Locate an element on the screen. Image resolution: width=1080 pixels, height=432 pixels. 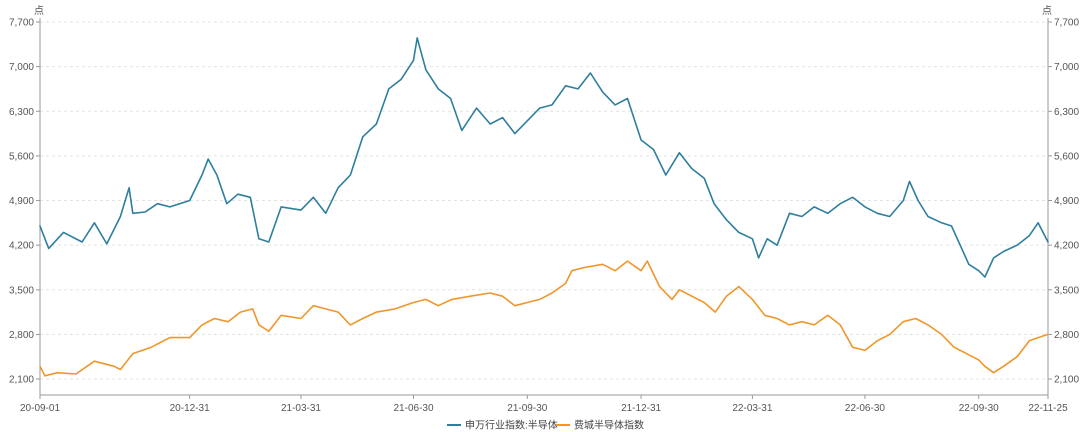
right-y-tick-label: 7,000 is located at coordinates (1066, 67).